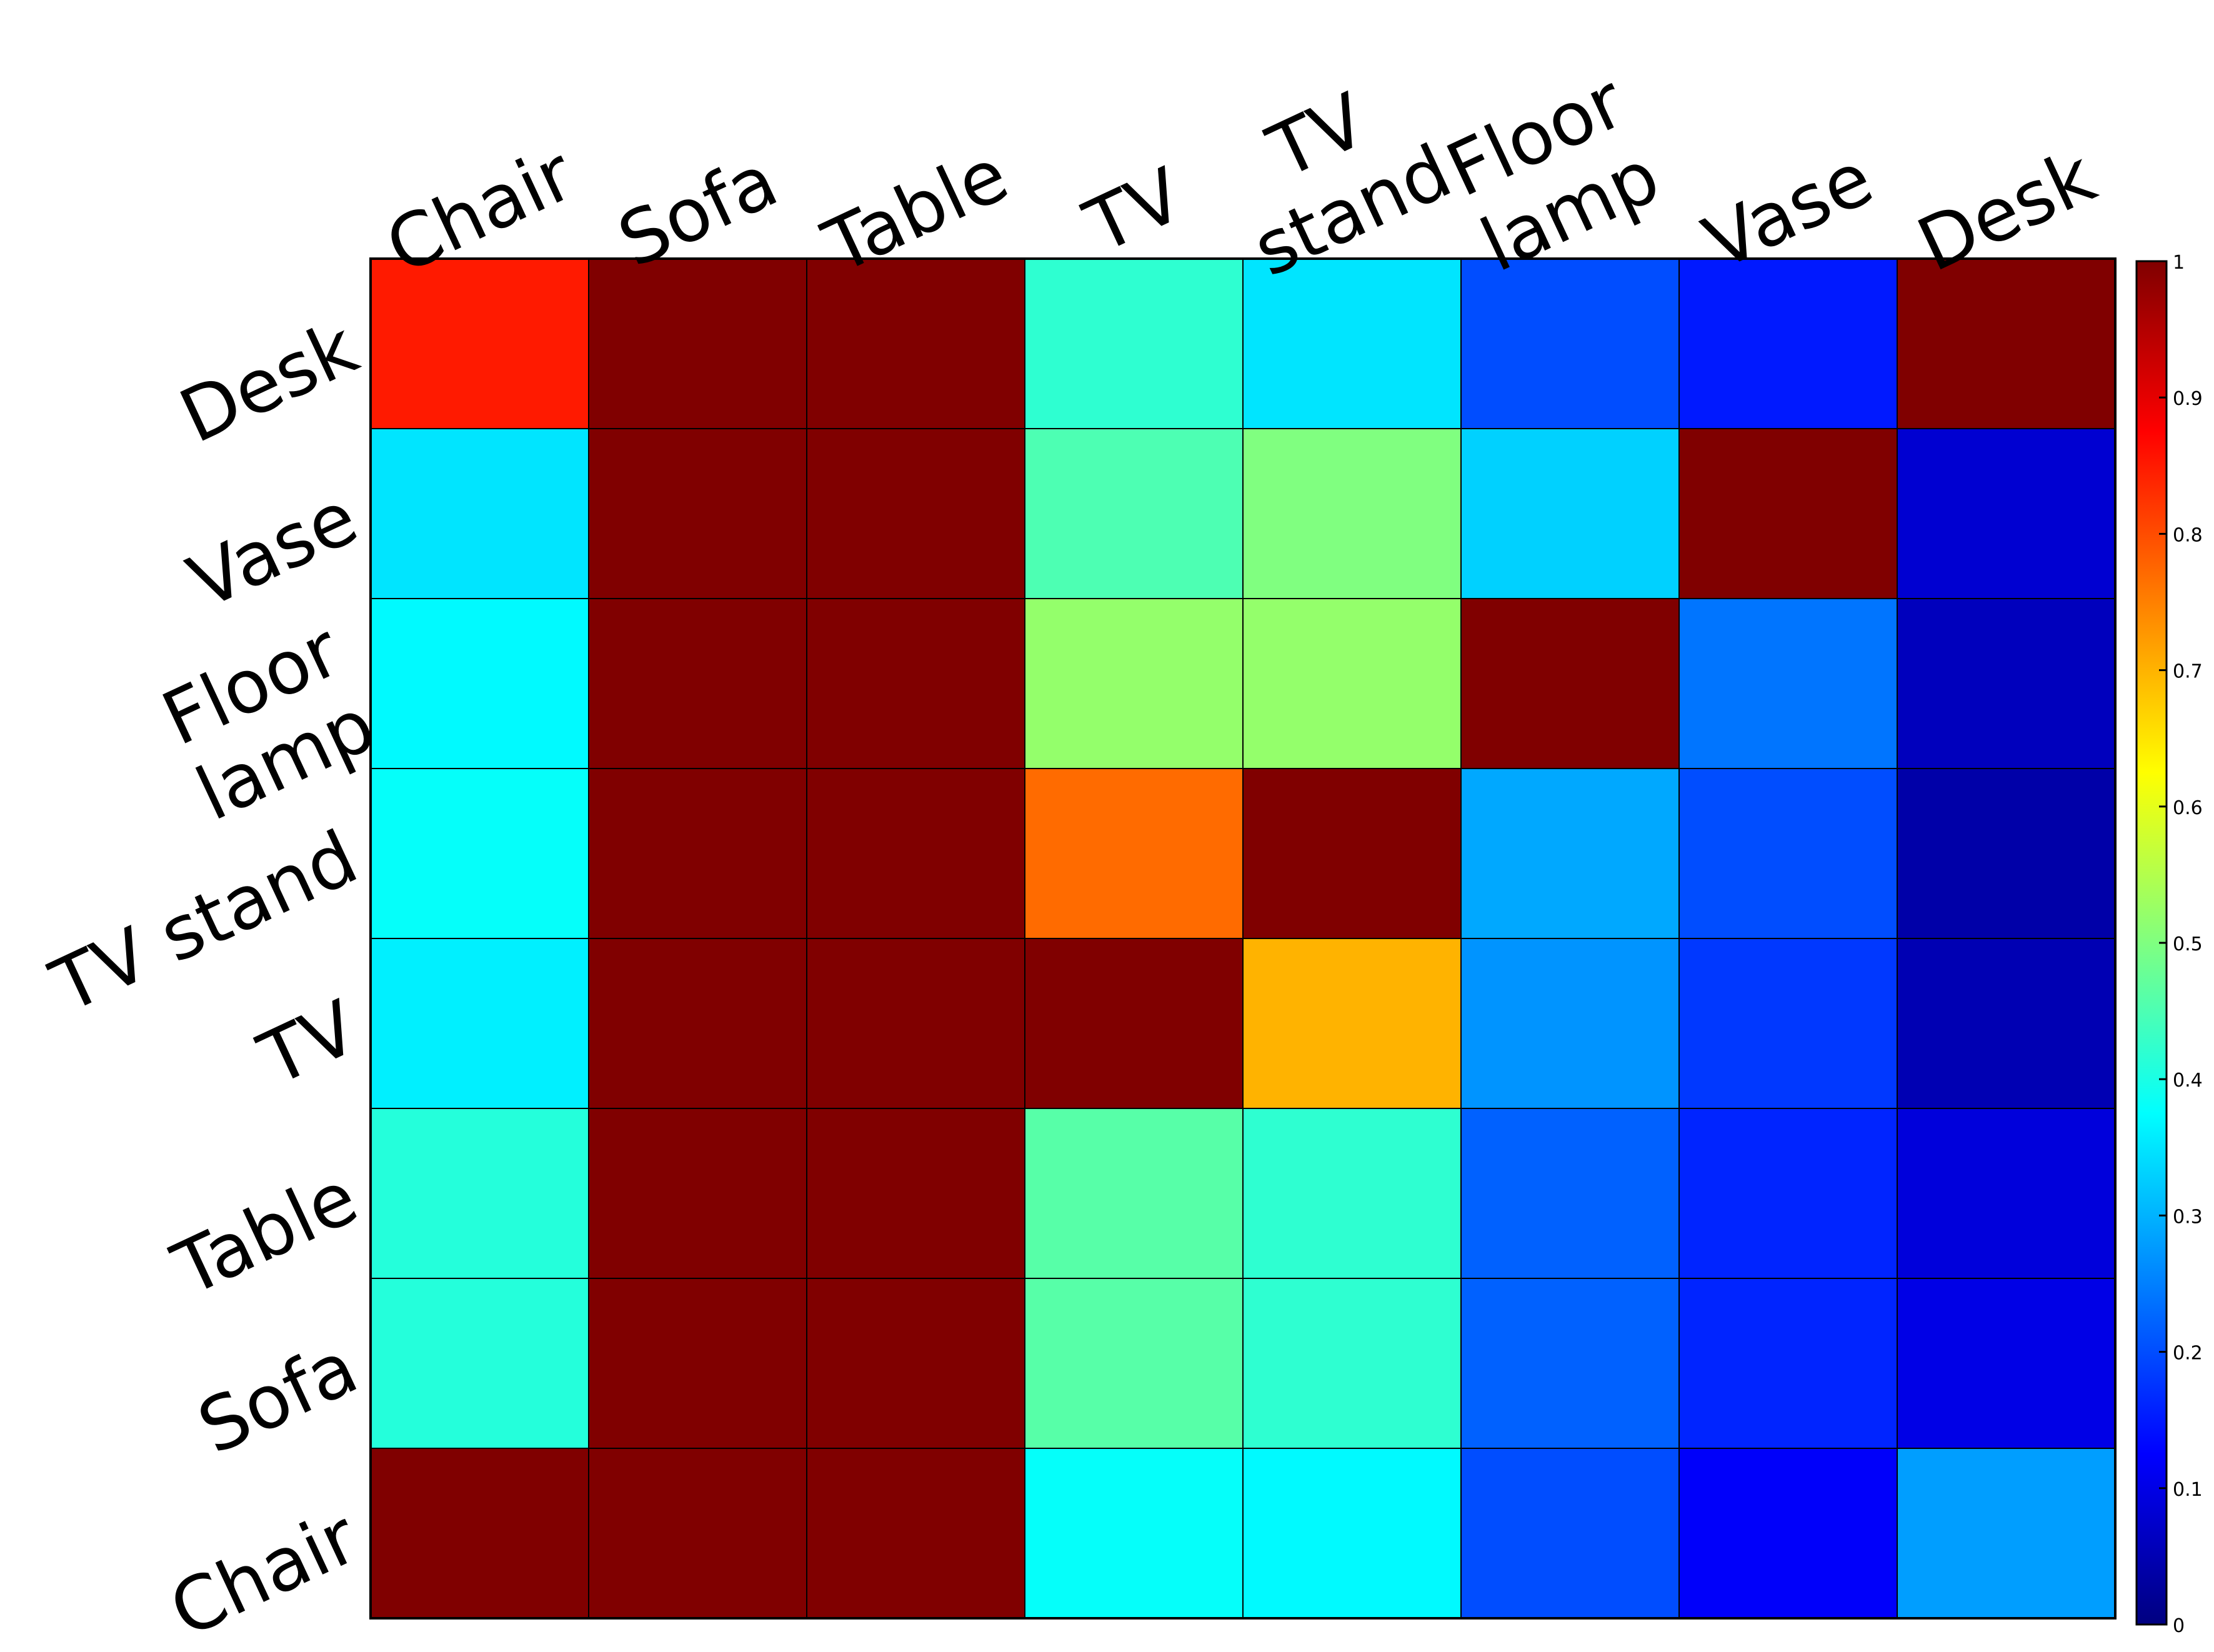 Image resolution: width=2214 pixels, height=1652 pixels. What do you see at coordinates (479, 513) in the screenshot?
I see `heatmap-cell-vase-chair` at bounding box center [479, 513].